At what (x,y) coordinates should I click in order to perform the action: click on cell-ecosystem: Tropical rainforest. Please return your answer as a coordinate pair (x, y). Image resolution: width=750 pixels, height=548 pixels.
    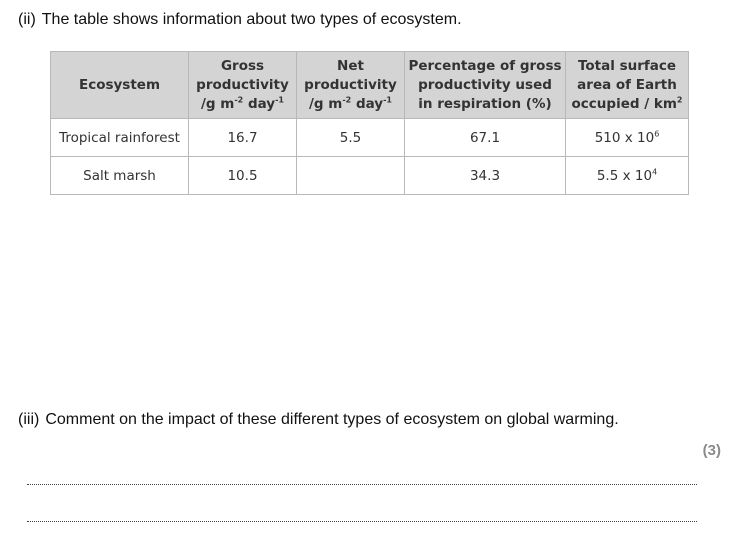
    Looking at the image, I should click on (119, 137).